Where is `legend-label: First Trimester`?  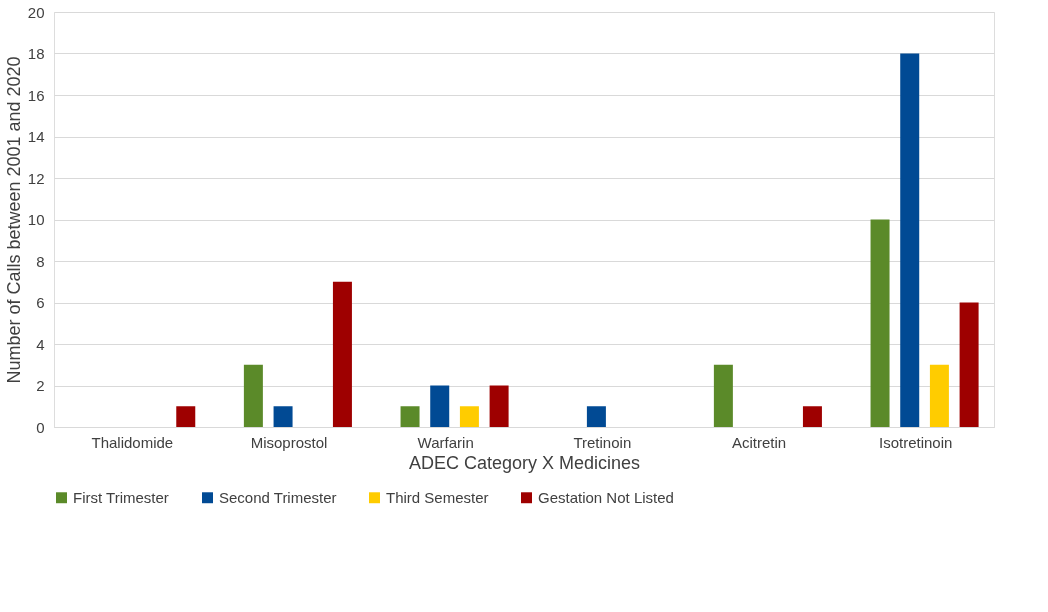 legend-label: First Trimester is located at coordinates (121, 497).